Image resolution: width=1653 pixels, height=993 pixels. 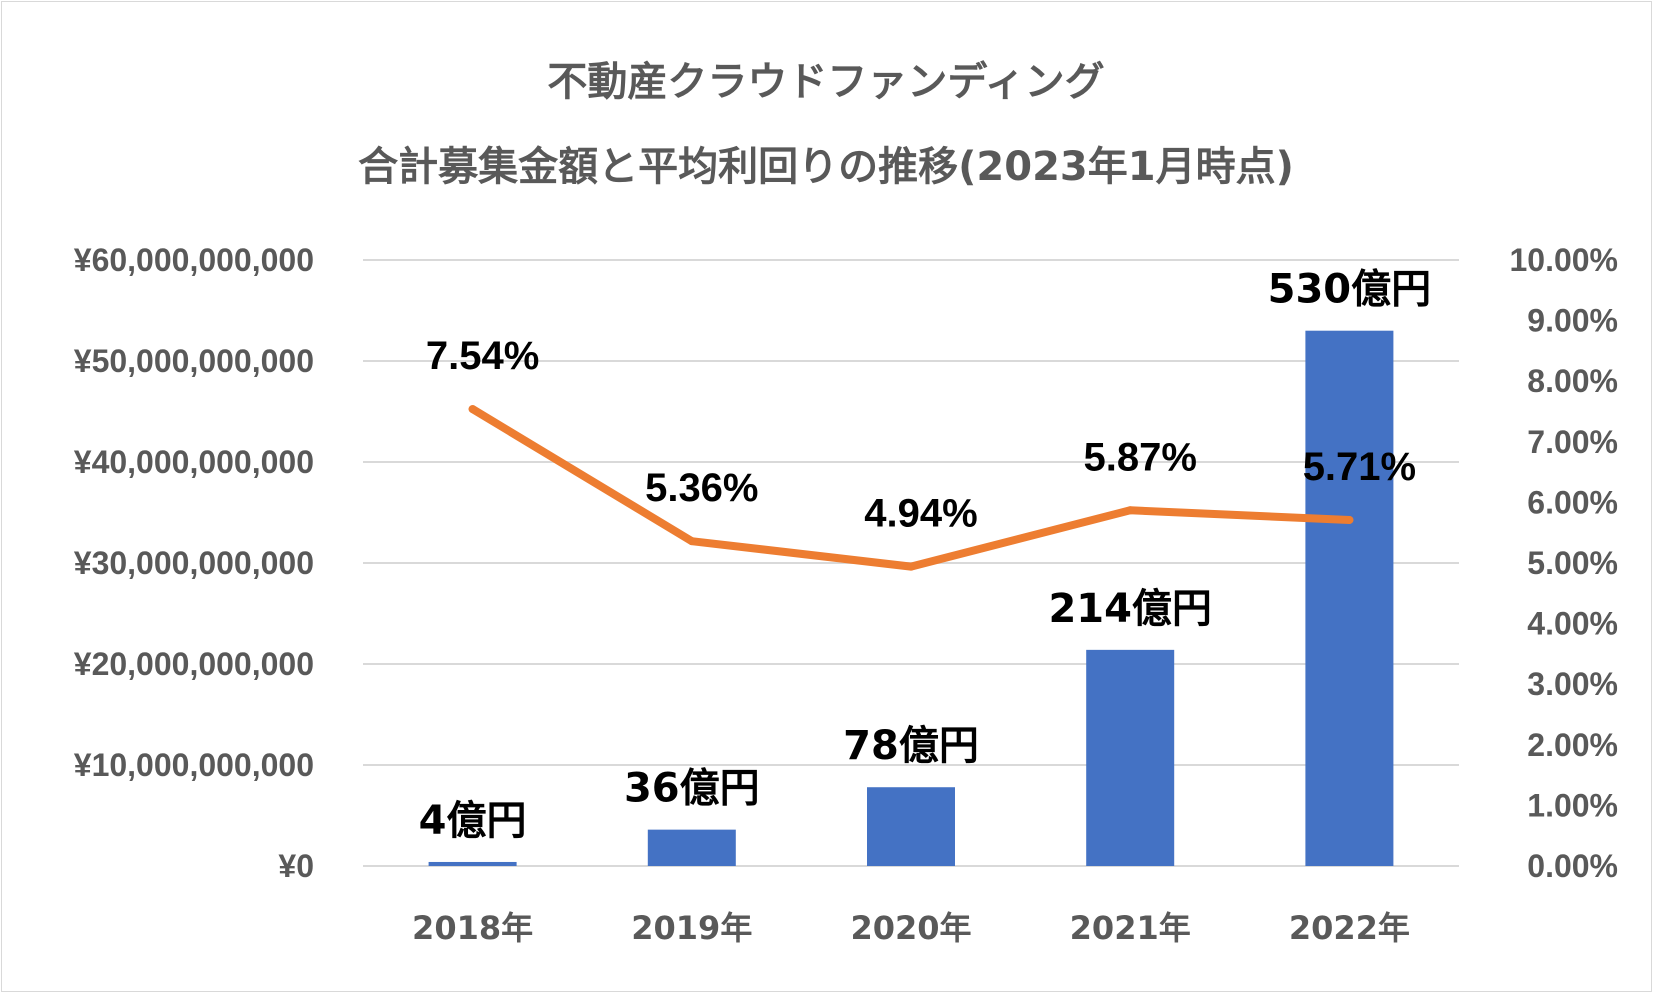 I want to click on right-tick-label: 8.00%, so click(x=1572, y=381).